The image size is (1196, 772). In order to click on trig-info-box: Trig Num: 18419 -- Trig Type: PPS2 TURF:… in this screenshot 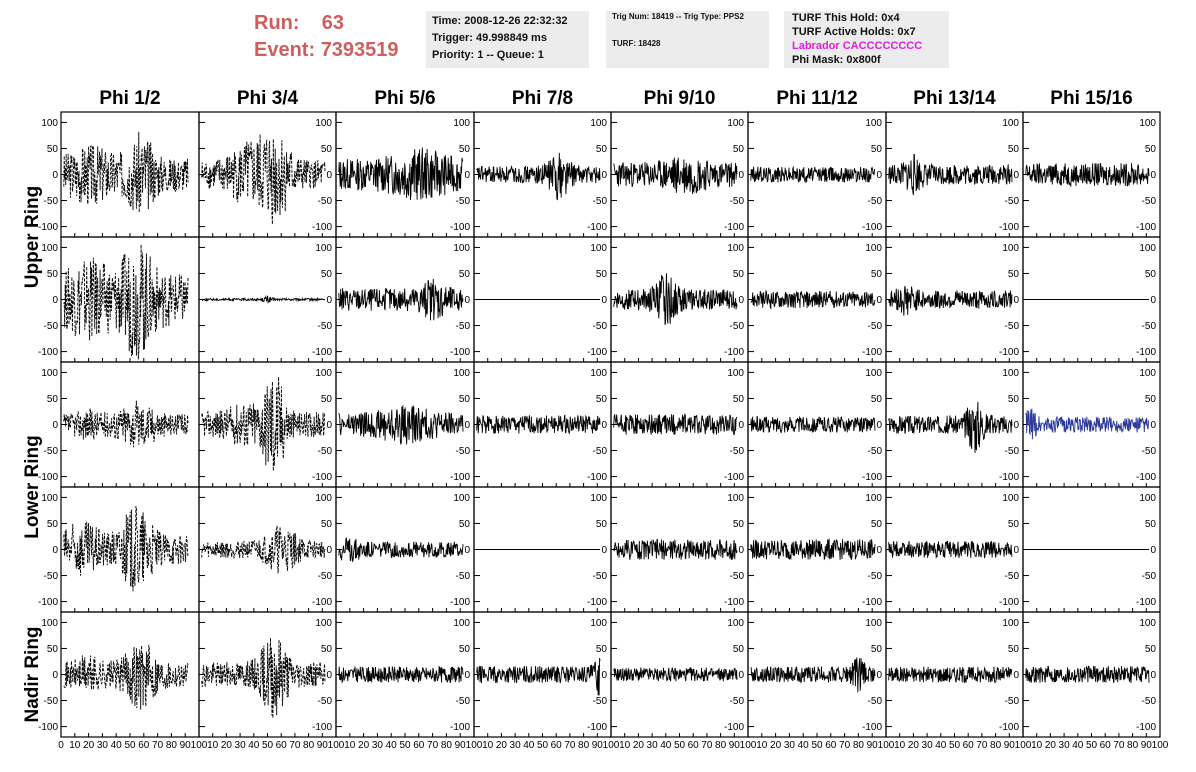, I will do `click(687, 39)`.